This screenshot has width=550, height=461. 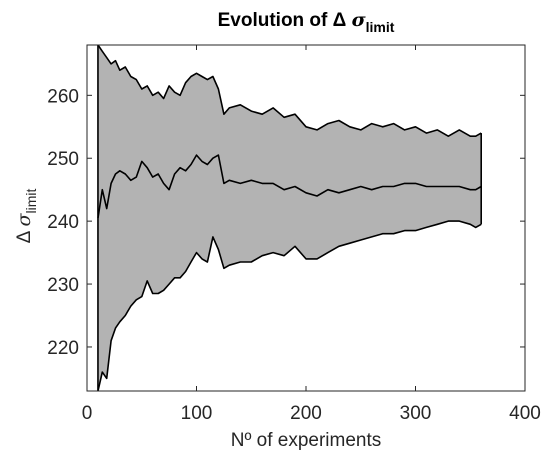 I want to click on y-axis-title: Δ σlimit, so click(x=26, y=215).